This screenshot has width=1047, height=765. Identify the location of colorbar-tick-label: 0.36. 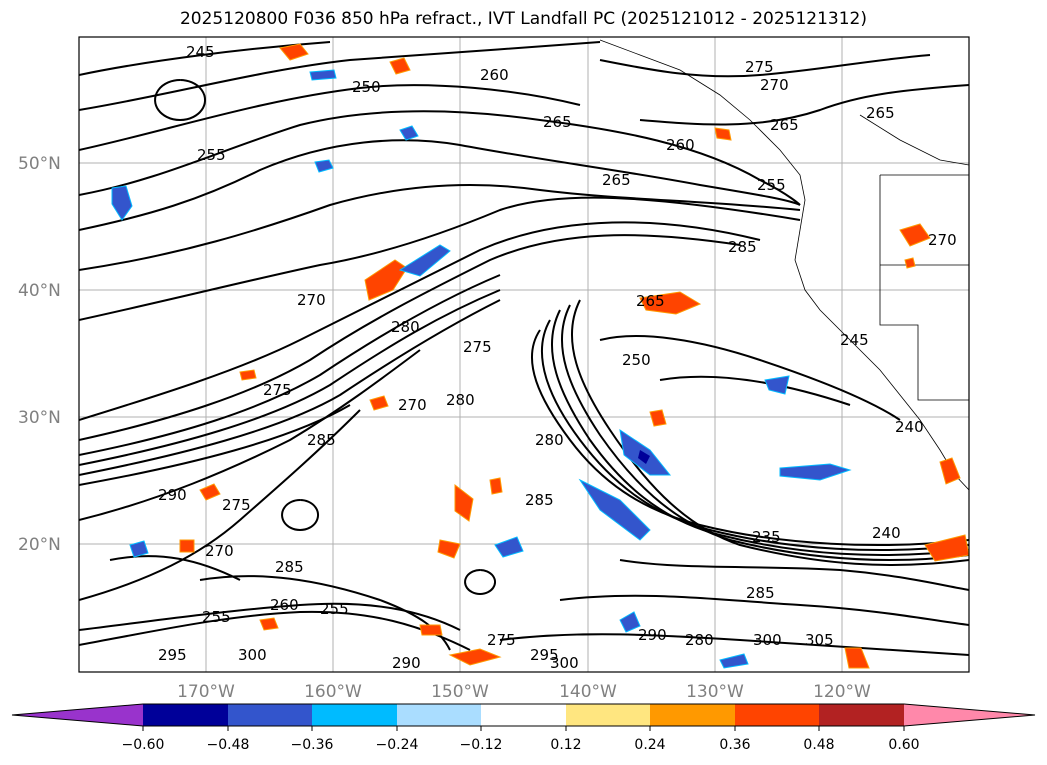
(734, 745).